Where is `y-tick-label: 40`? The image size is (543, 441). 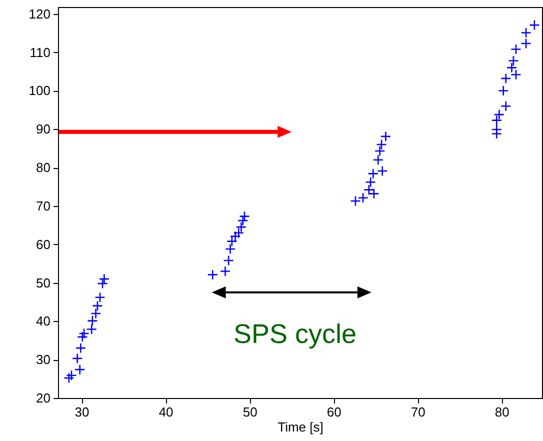
y-tick-label: 40 is located at coordinates (43, 321).